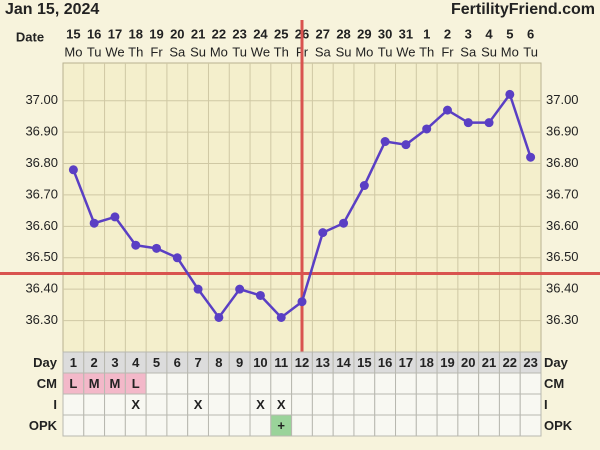 The width and height of the screenshot is (600, 450). What do you see at coordinates (218, 362) in the screenshot?
I see `cell-text: 8` at bounding box center [218, 362].